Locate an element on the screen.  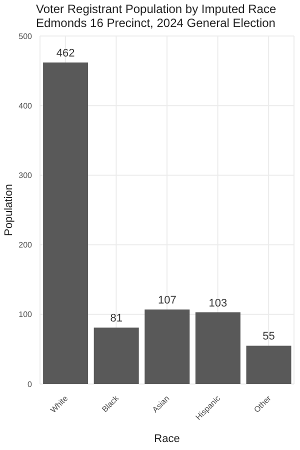
data-label: 81 is located at coordinates (116, 318).